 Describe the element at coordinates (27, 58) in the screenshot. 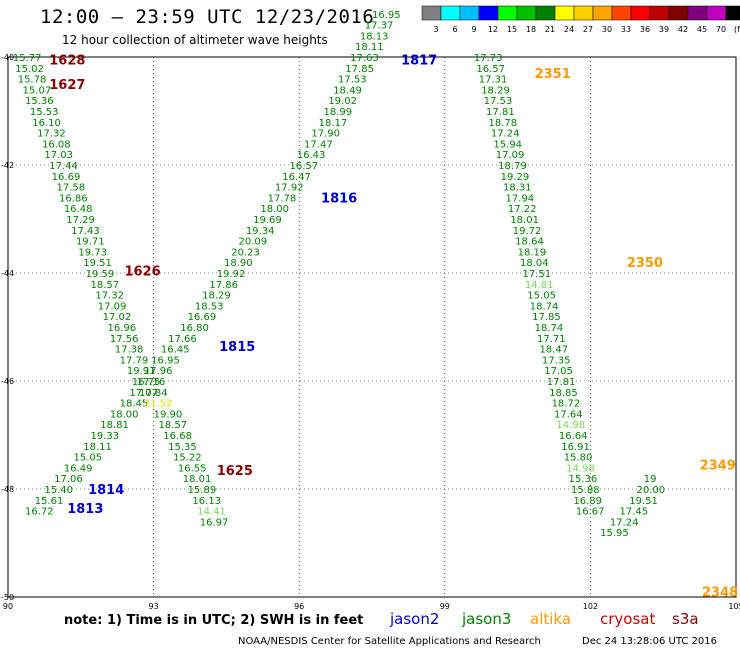

I see `wave-height-value: 15.77` at that location.